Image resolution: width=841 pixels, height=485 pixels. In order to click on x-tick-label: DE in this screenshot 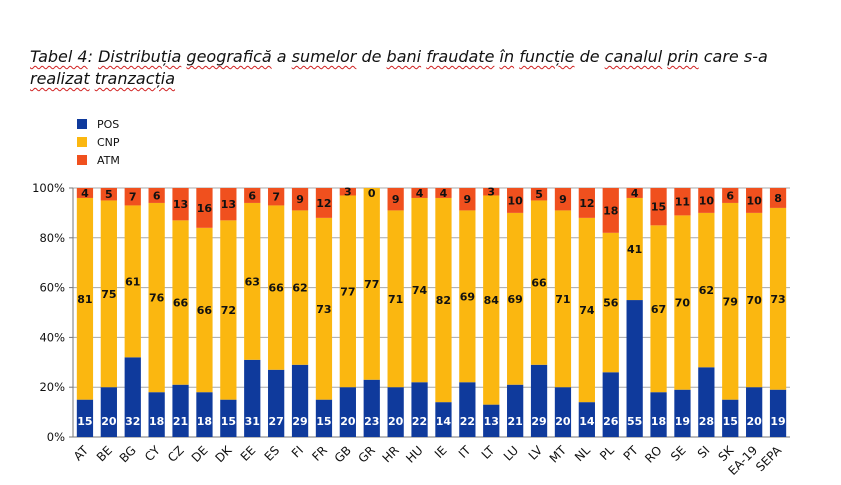, I will do `click(200, 454)`.